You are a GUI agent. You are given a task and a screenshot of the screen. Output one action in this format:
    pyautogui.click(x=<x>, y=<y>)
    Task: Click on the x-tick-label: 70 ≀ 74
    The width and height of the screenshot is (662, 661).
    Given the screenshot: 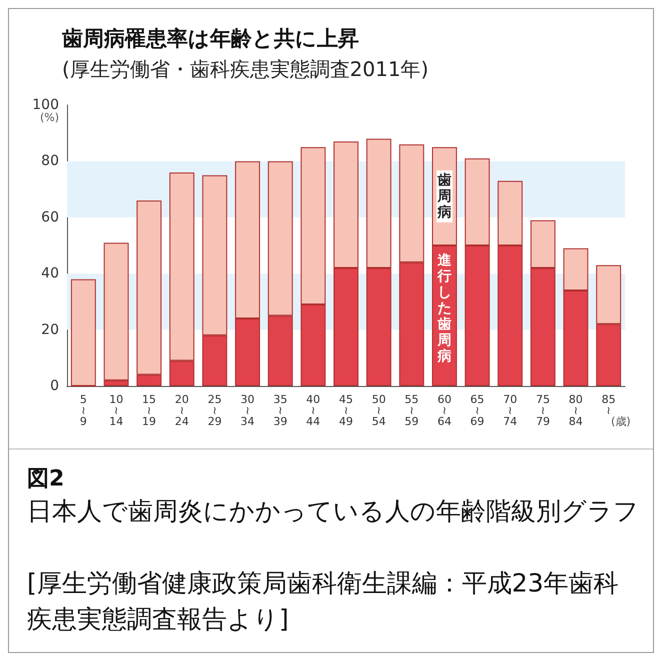 What is the action you would take?
    pyautogui.click(x=510, y=410)
    